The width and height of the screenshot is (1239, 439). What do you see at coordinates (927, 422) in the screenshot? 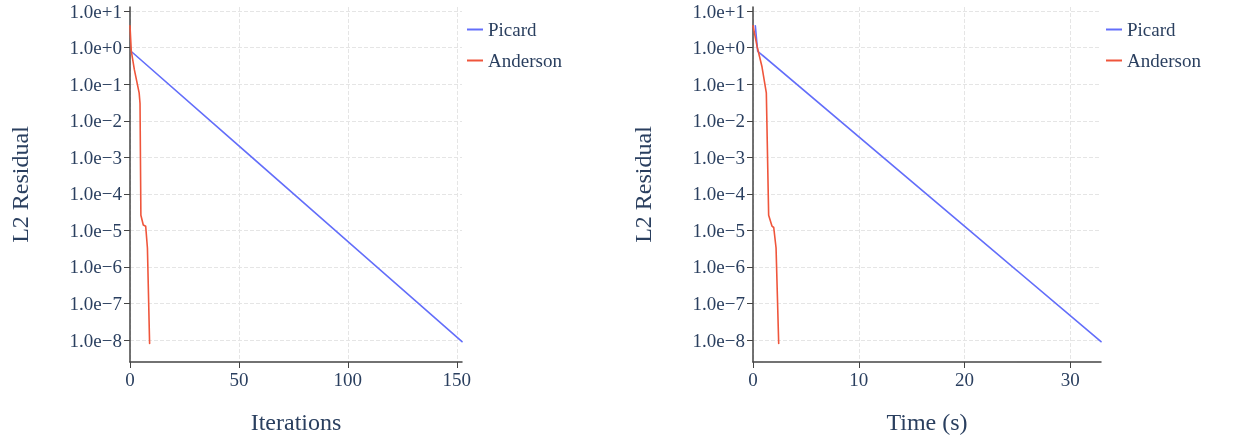
I see `x-axis-title: Time (s)` at bounding box center [927, 422].